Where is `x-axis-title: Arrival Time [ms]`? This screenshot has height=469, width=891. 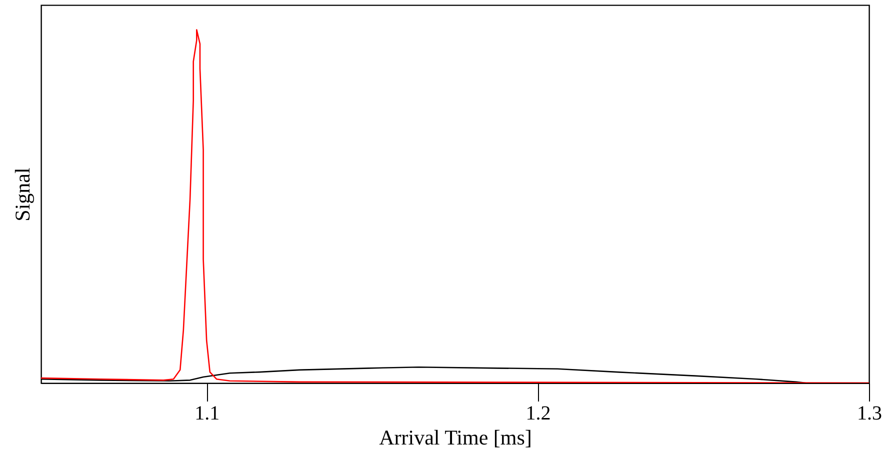
x-axis-title: Arrival Time [ms] is located at coordinates (455, 438).